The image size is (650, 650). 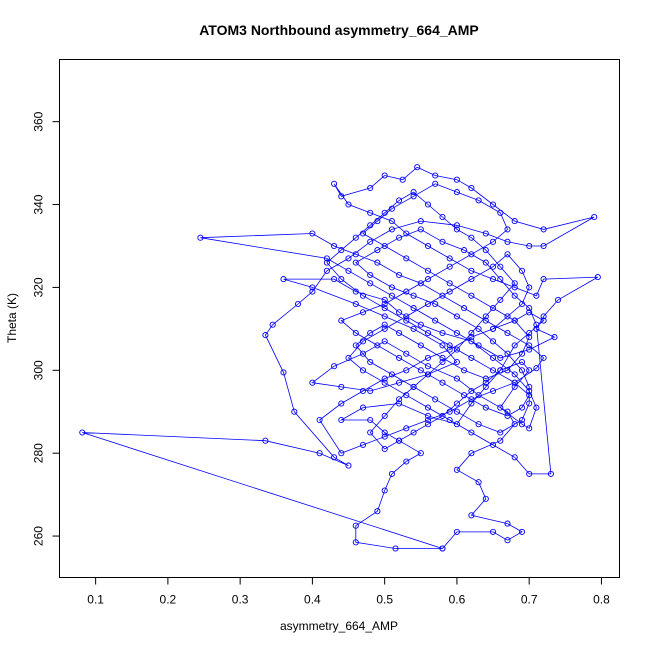 What do you see at coordinates (39, 121) in the screenshot?
I see `y-tick-label: 360` at bounding box center [39, 121].